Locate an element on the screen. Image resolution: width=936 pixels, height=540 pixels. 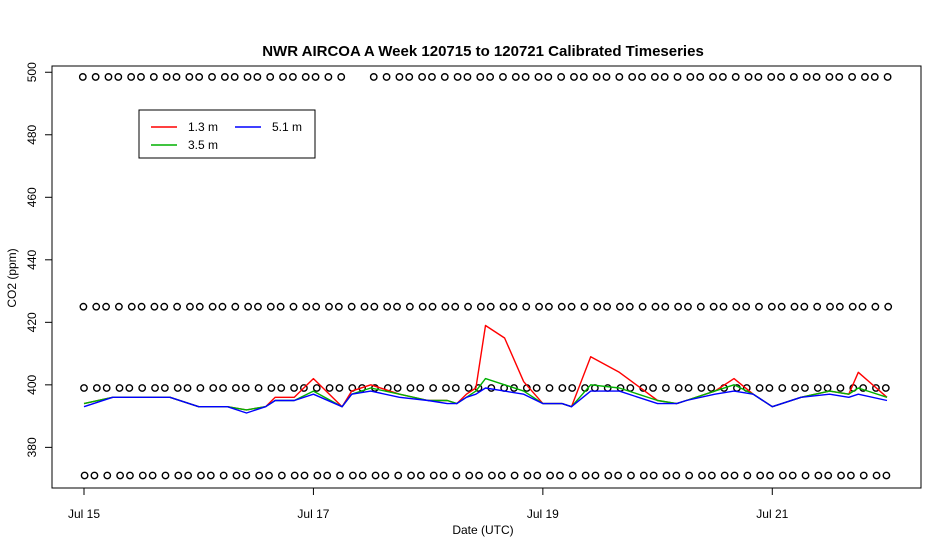
x-tick-label: Jul 19 is located at coordinates (543, 514).